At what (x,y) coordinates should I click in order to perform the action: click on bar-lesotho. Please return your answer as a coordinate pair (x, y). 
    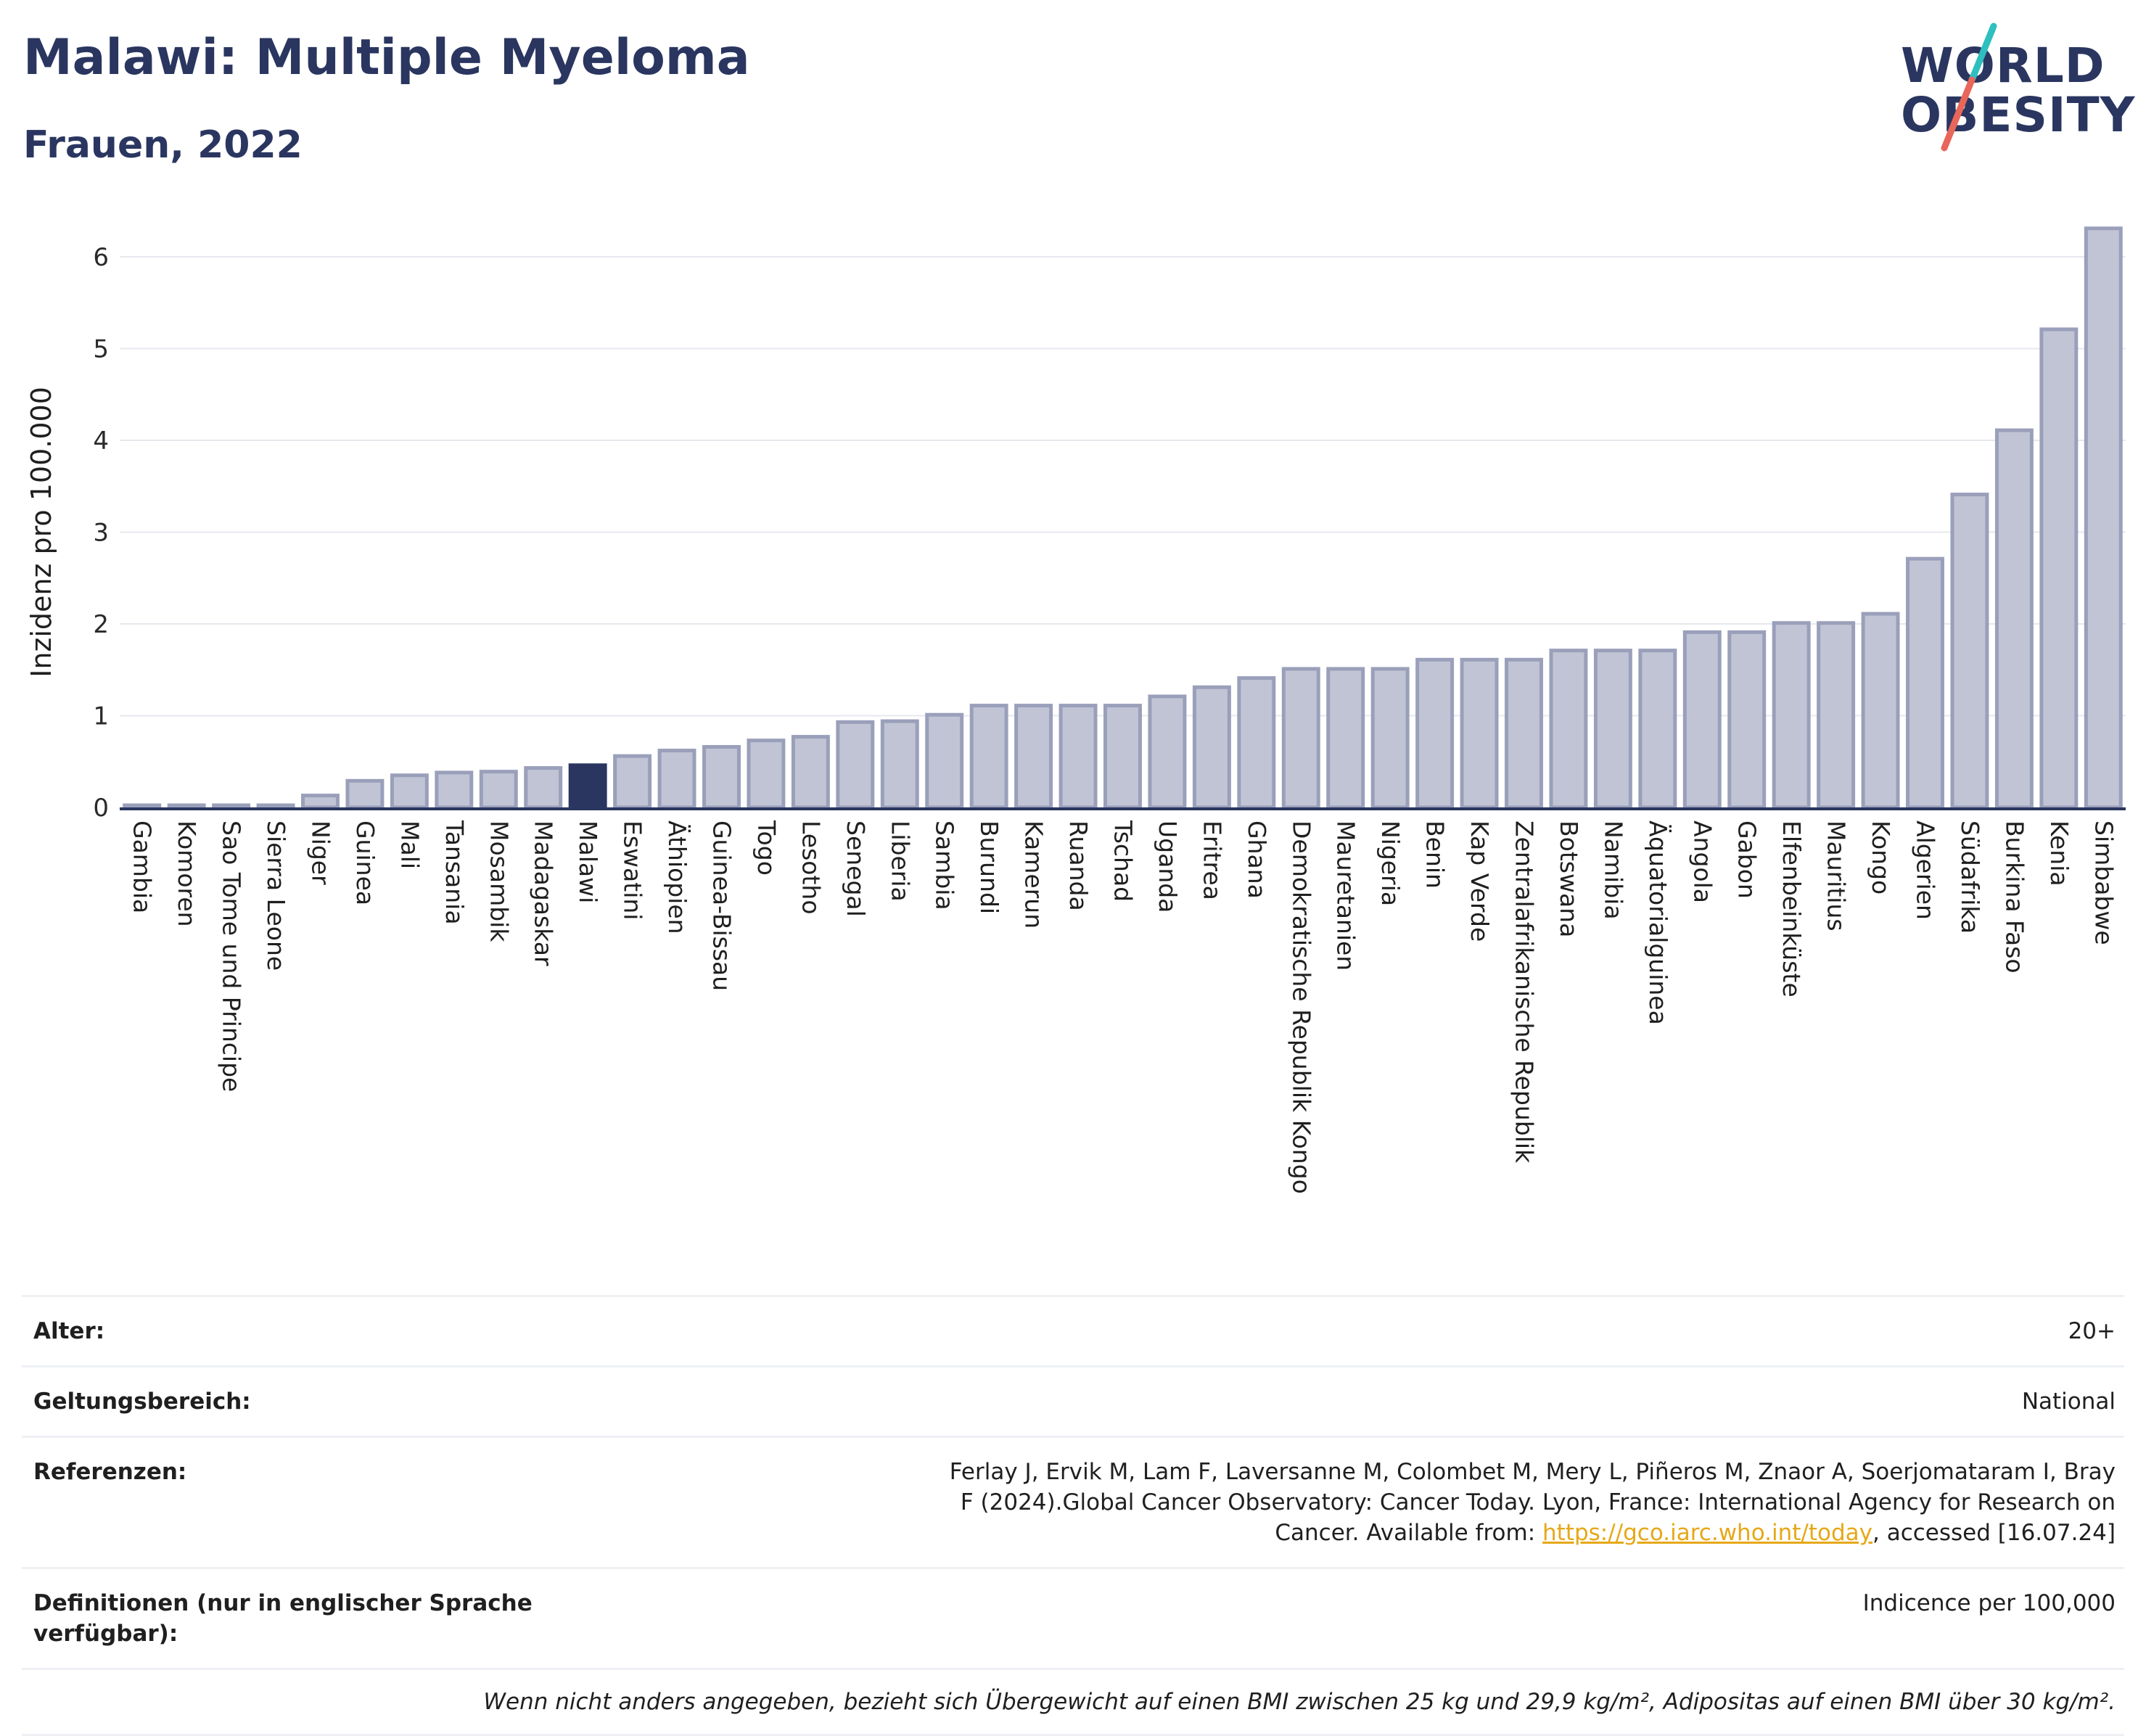
    Looking at the image, I should click on (810, 772).